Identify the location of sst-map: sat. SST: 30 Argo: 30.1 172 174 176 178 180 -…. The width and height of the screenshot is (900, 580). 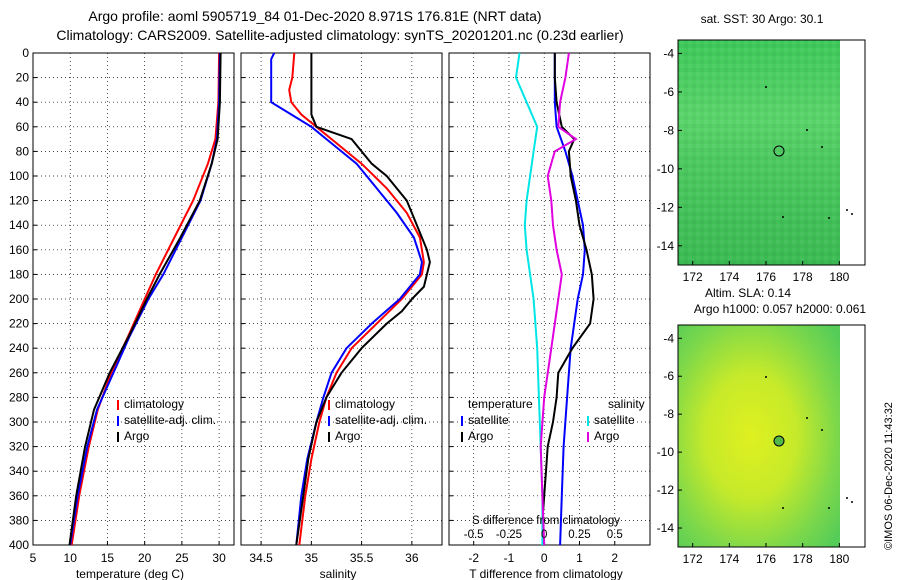
(761, 148).